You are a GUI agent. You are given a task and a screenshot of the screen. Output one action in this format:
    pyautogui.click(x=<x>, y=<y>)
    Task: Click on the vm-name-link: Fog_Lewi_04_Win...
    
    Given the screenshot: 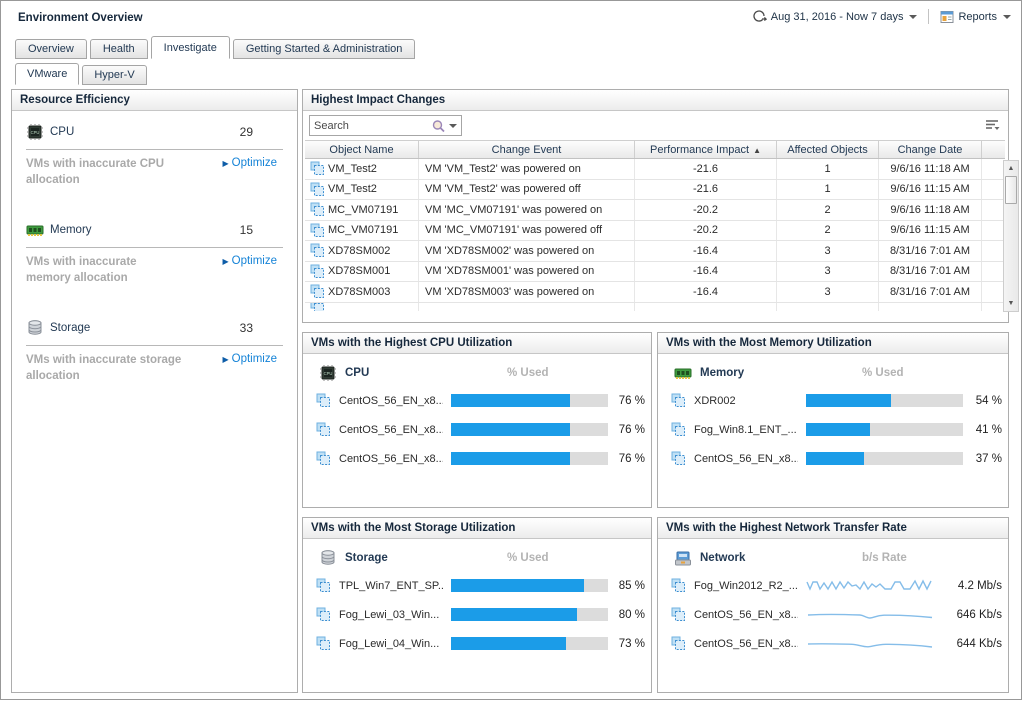 What is the action you would take?
    pyautogui.click(x=389, y=643)
    